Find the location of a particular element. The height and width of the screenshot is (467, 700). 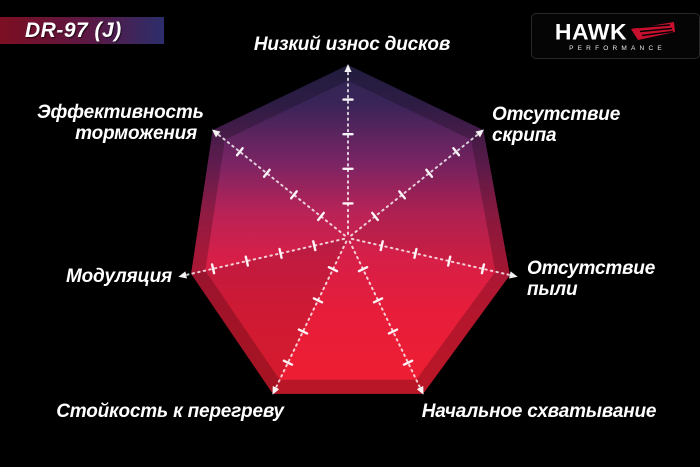

axis-label-no-dust: Отсутствие пыли is located at coordinates (591, 279).